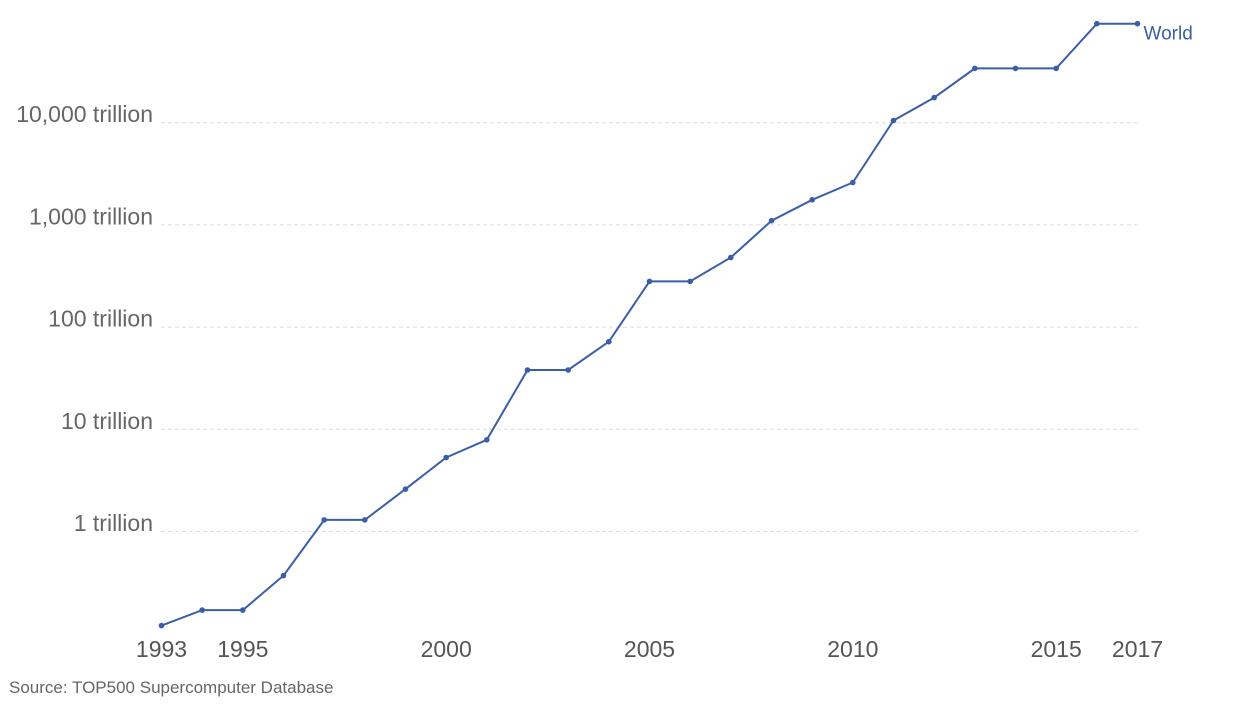 The height and width of the screenshot is (718, 1233). What do you see at coordinates (1168, 34) in the screenshot?
I see `series-label: World` at bounding box center [1168, 34].